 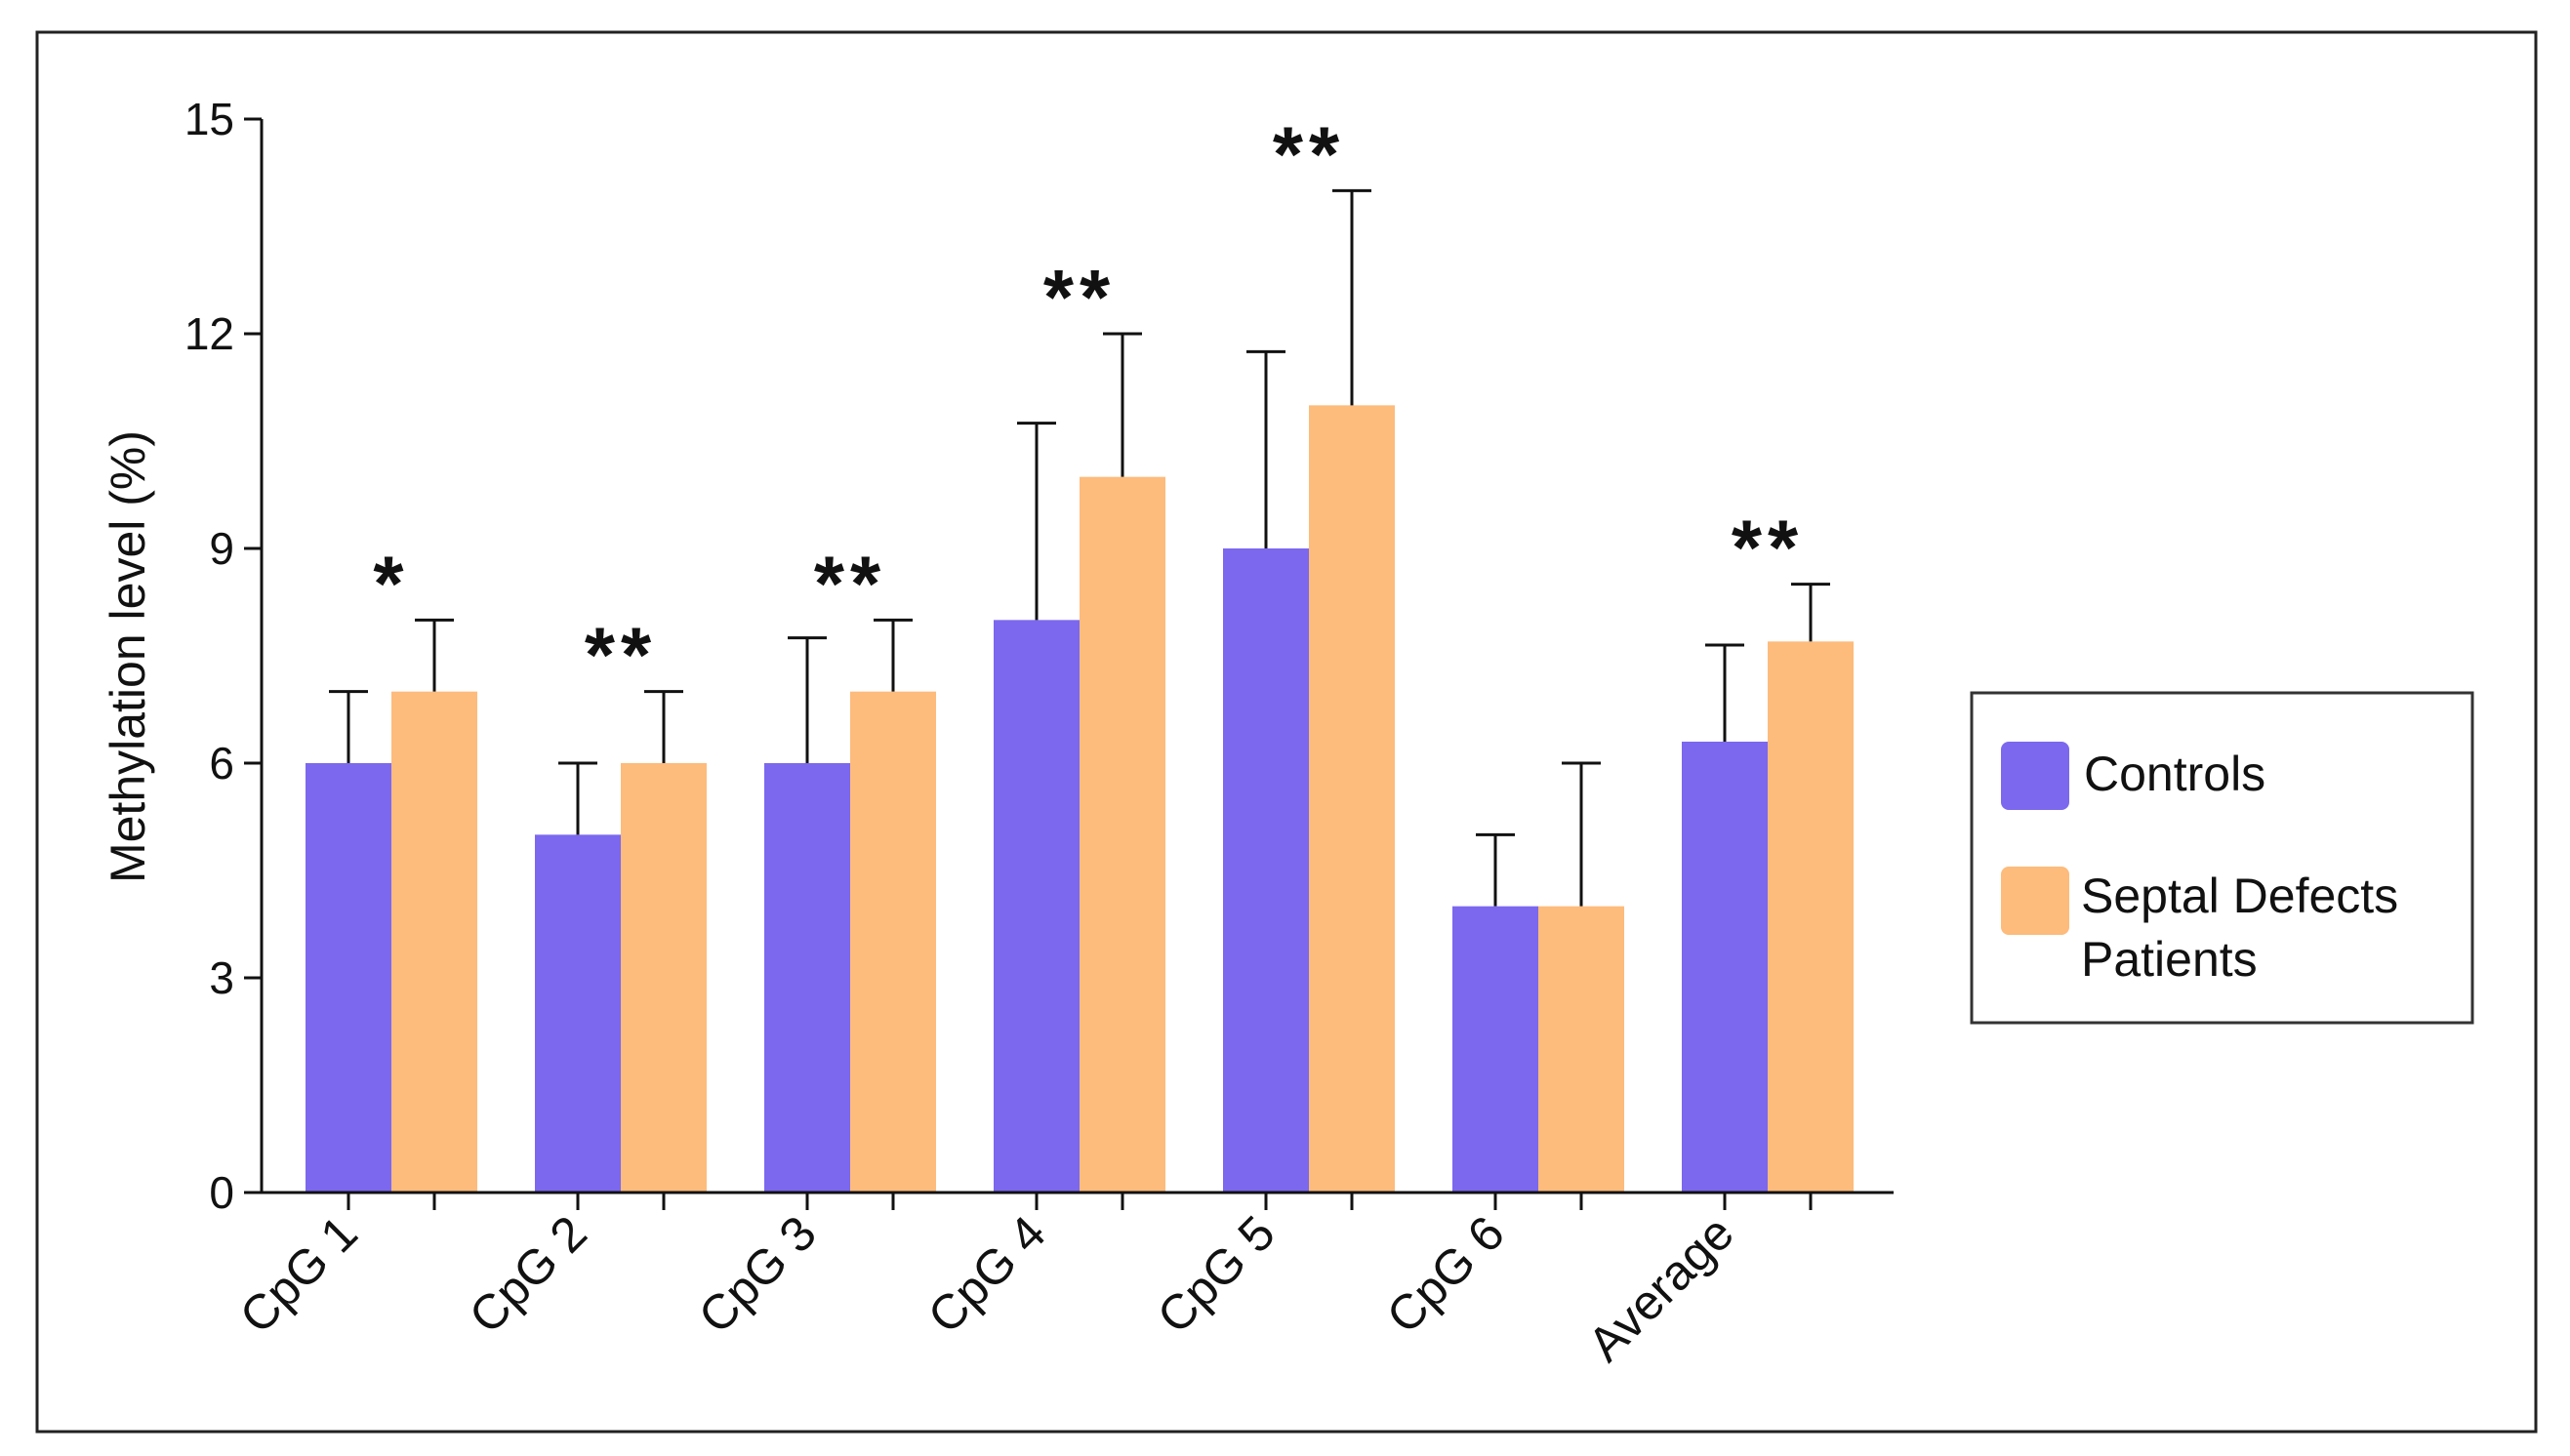 What do you see at coordinates (850, 583) in the screenshot?
I see `significance-mark-3: **` at bounding box center [850, 583].